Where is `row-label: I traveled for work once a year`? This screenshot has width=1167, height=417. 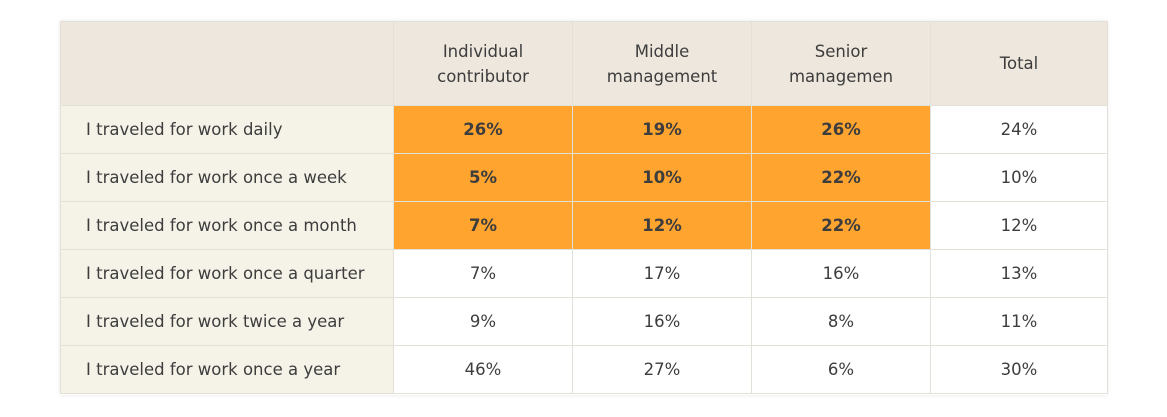 row-label: I traveled for work once a year is located at coordinates (227, 369).